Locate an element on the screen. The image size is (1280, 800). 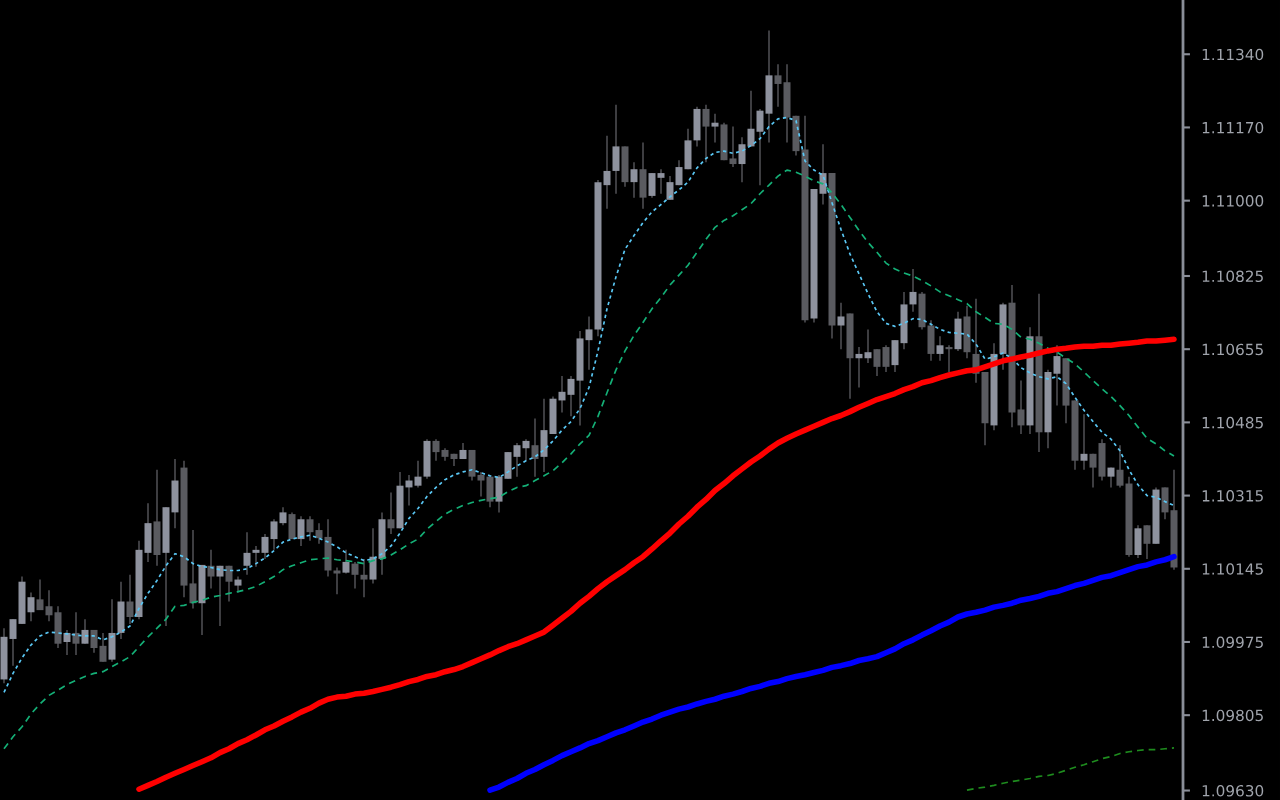
y-tick-label: 1.11170 is located at coordinates (1233, 127).